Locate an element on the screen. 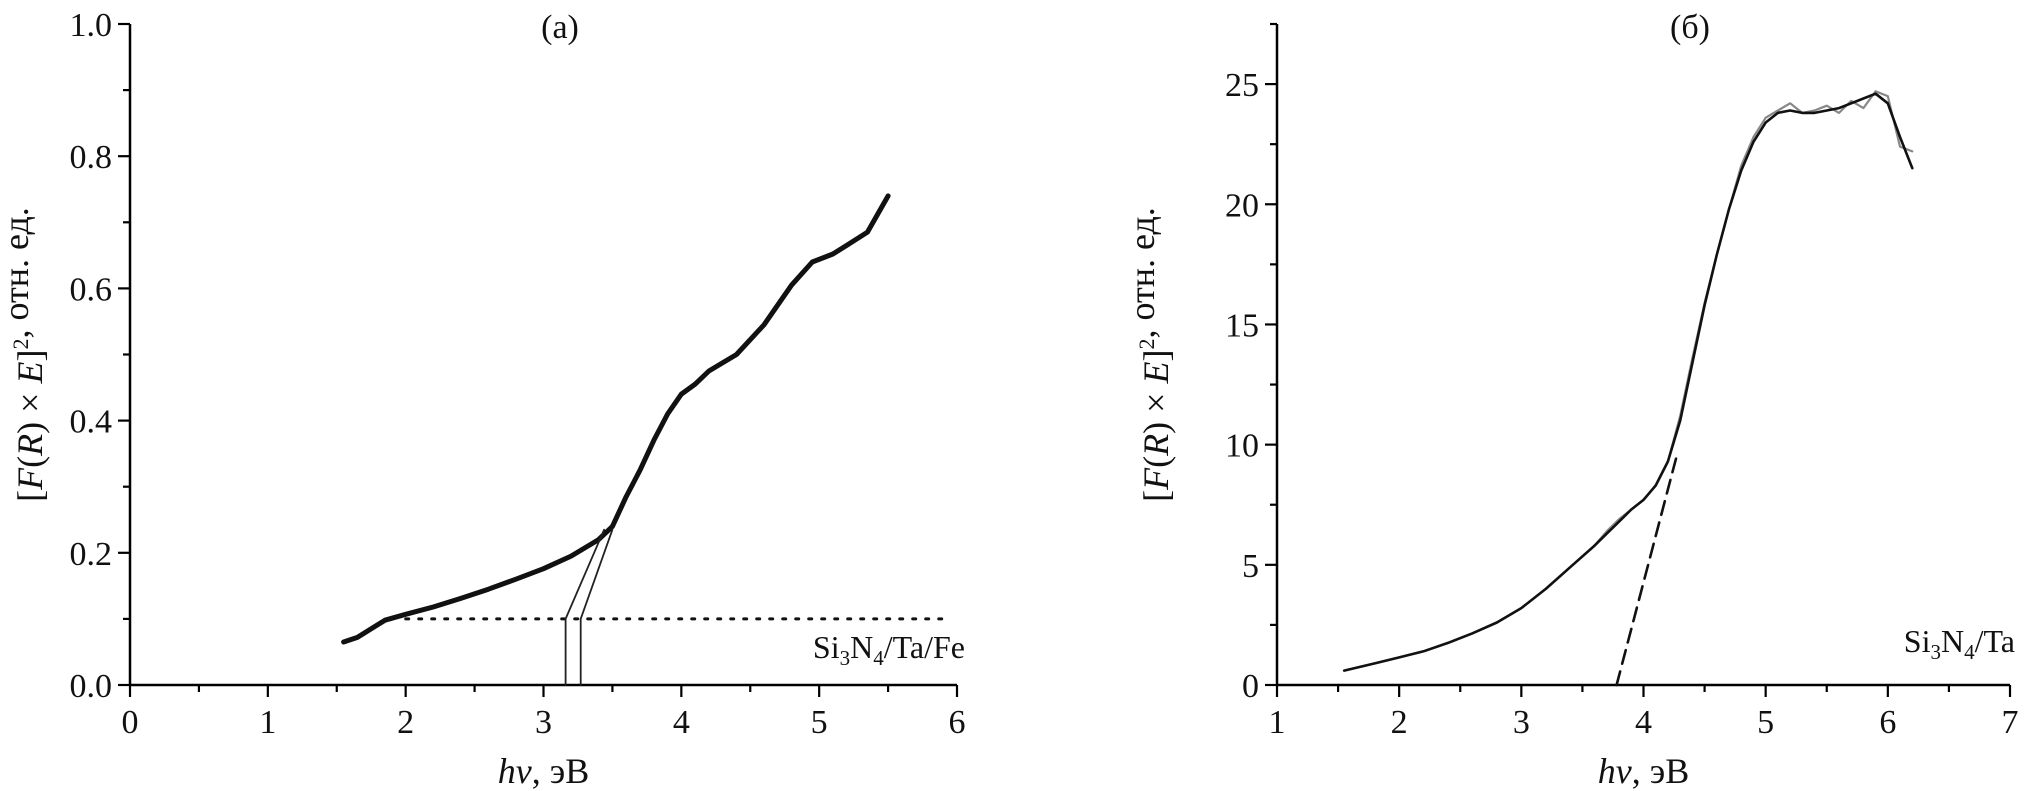 This screenshot has width=2028, height=791. y-tick-label: 5 is located at coordinates (1250, 566).